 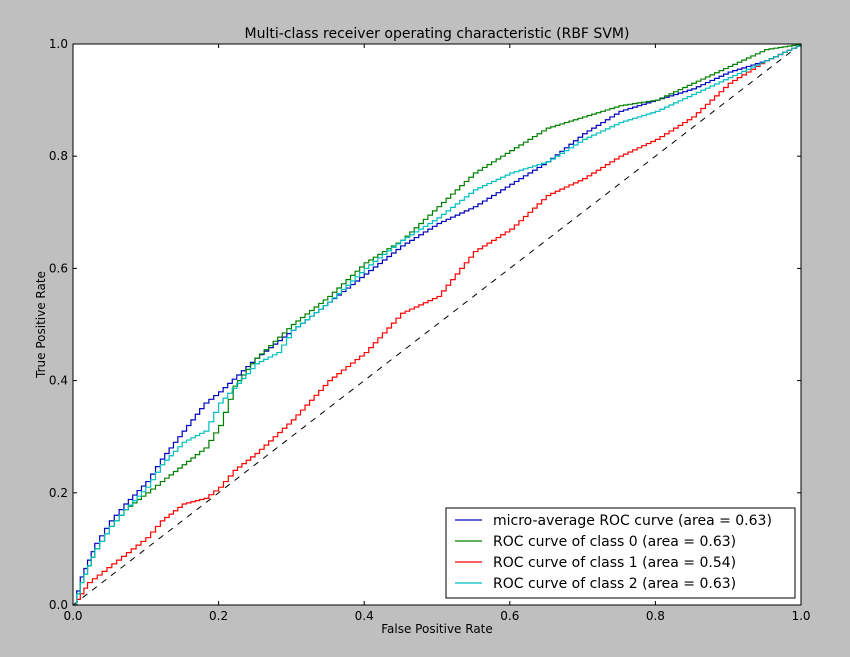 What do you see at coordinates (58, 268) in the screenshot?
I see `y-tick-label: 0.6` at bounding box center [58, 268].